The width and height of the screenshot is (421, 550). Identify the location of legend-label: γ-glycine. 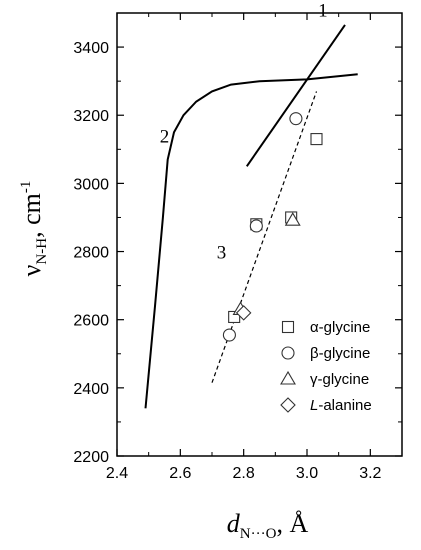
(339, 379).